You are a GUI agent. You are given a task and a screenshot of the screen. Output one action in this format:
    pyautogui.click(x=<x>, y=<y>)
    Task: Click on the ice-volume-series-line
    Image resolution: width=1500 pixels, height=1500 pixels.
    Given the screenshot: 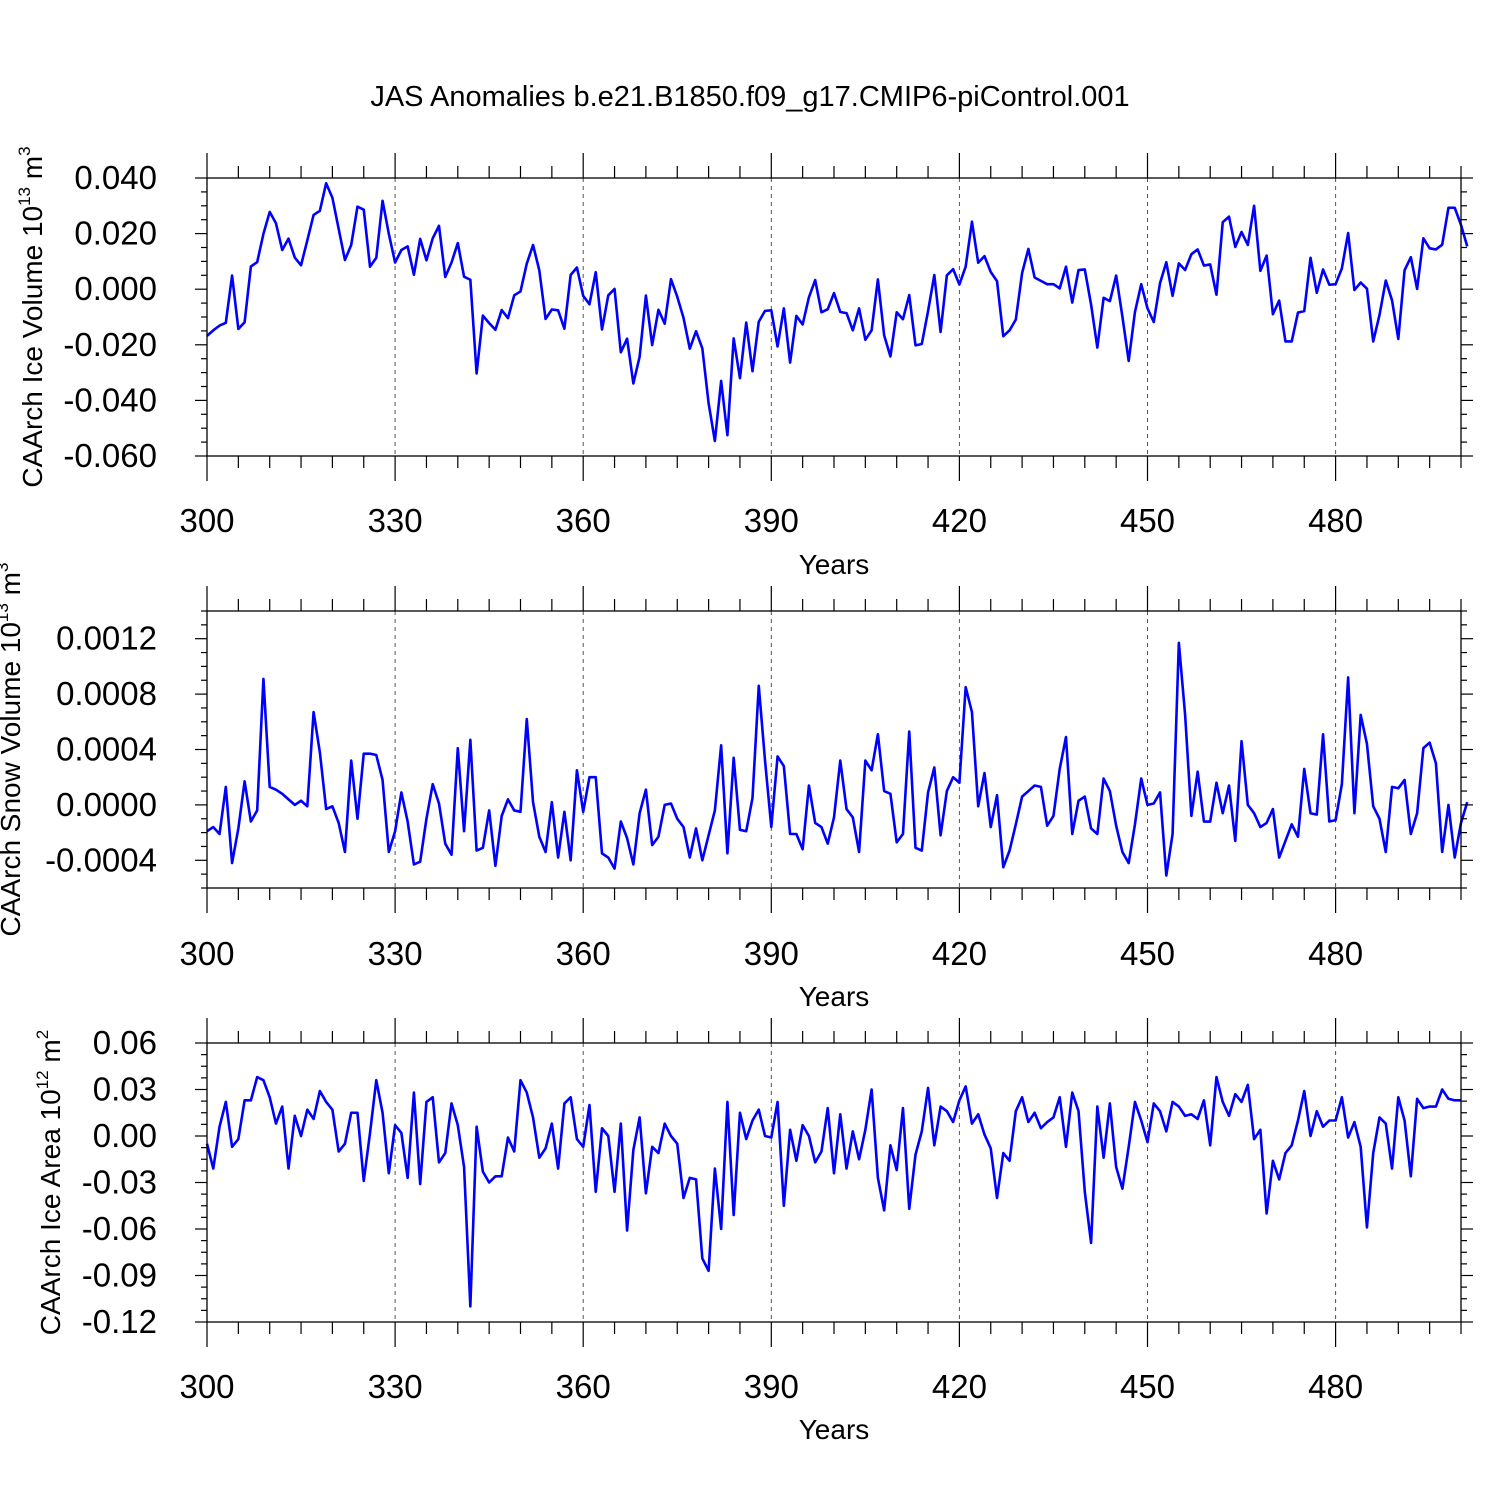 What is the action you would take?
    pyautogui.click(x=837, y=312)
    